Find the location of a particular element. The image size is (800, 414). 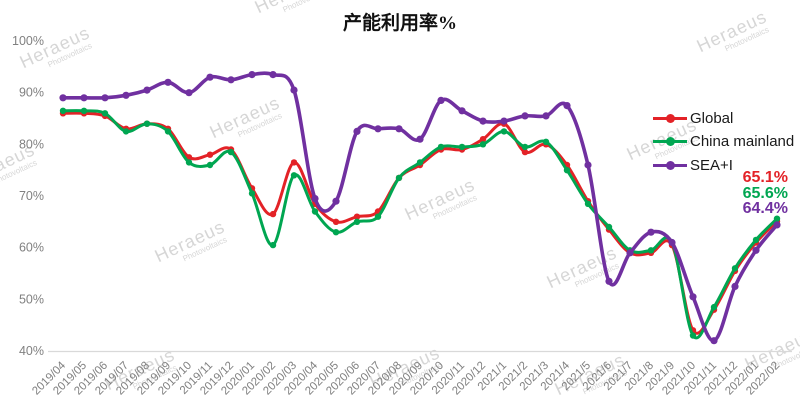

y-tick-label: 80% is located at coordinates (31, 144).